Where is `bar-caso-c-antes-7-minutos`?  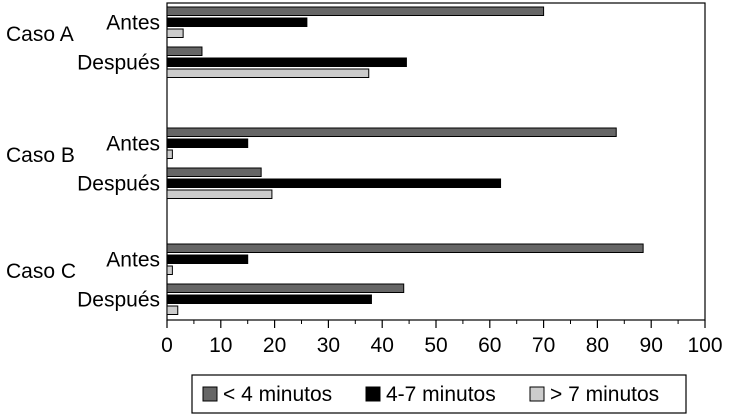
bar-caso-c-antes-7-minutos is located at coordinates (169, 270).